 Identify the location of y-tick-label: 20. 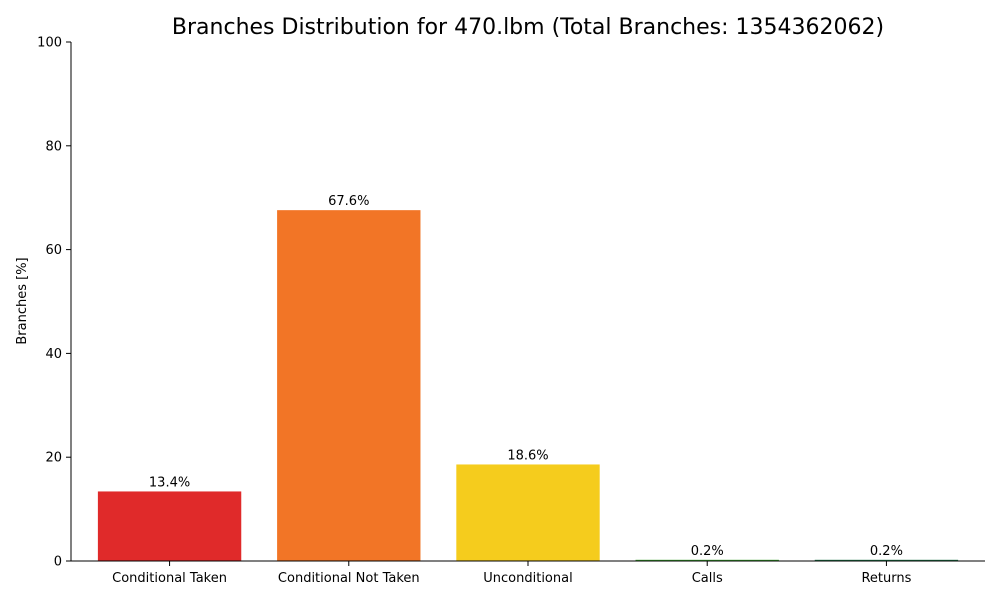
(53, 458).